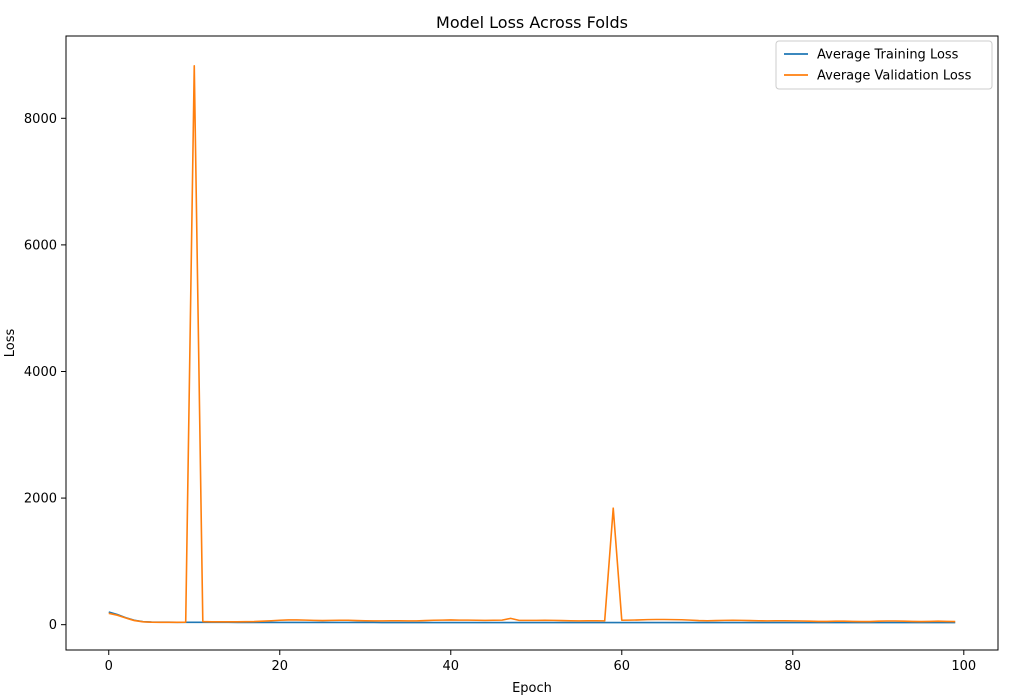 This screenshot has height=700, width=1012. I want to click on x-tick-label: 100, so click(963, 666).